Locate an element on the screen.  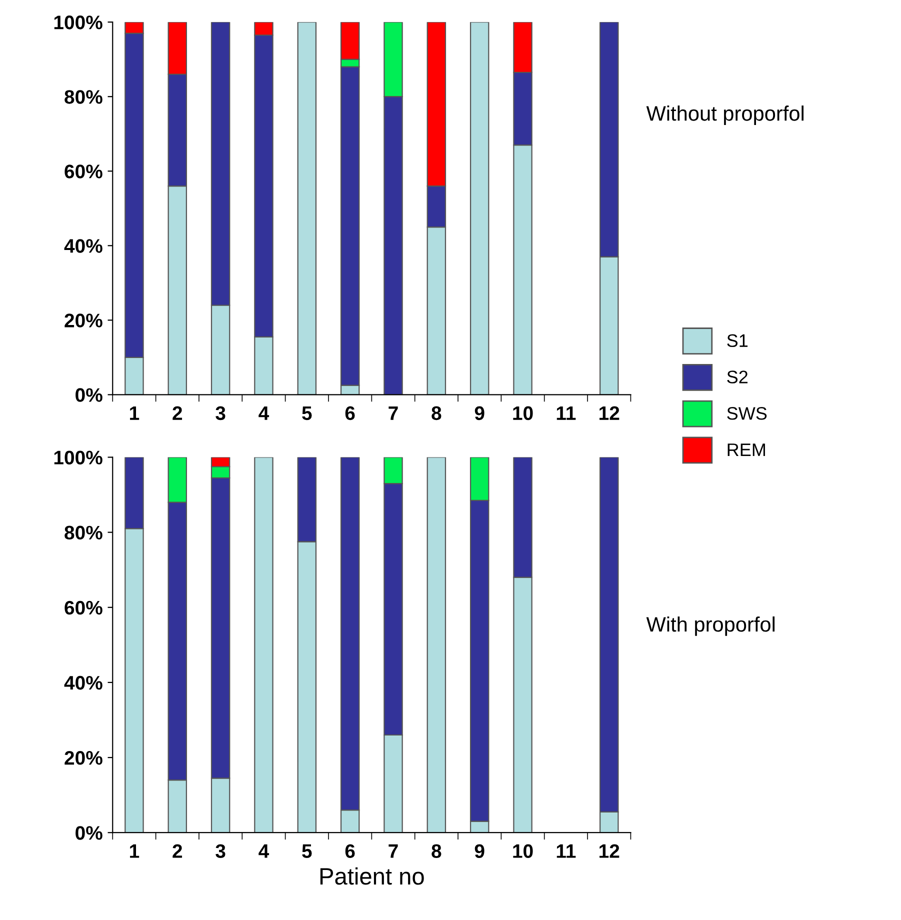
legend-label: S1 is located at coordinates (737, 341).